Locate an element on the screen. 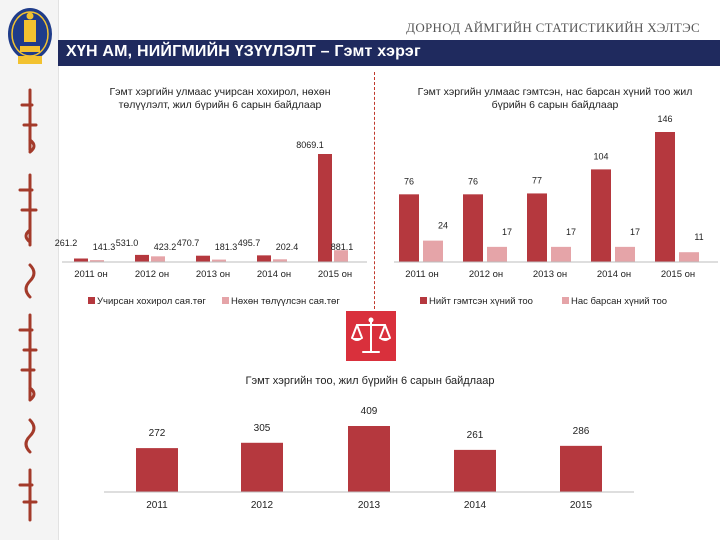 Image resolution: width=720 pixels, height=540 pixels. chart2-label-0-1: 76 is located at coordinates (473, 181).